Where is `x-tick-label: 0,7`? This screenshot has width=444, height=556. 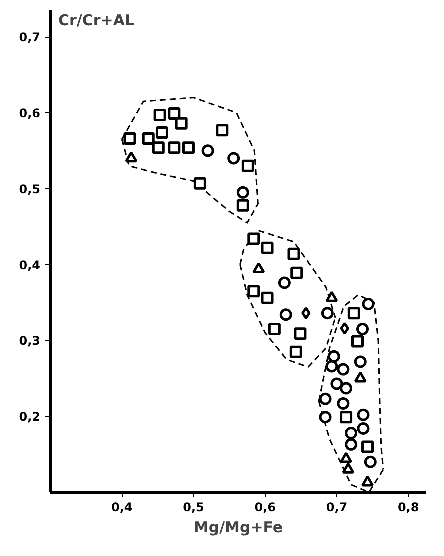
x-tick-label: 0,7 is located at coordinates (337, 507).